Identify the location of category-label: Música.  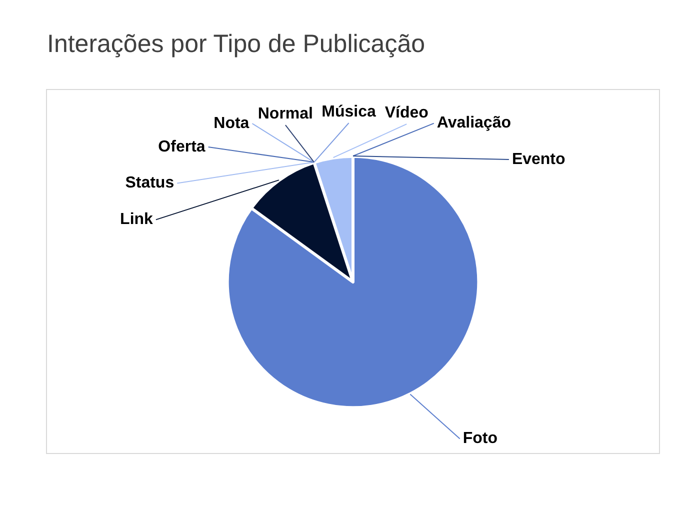
(349, 111).